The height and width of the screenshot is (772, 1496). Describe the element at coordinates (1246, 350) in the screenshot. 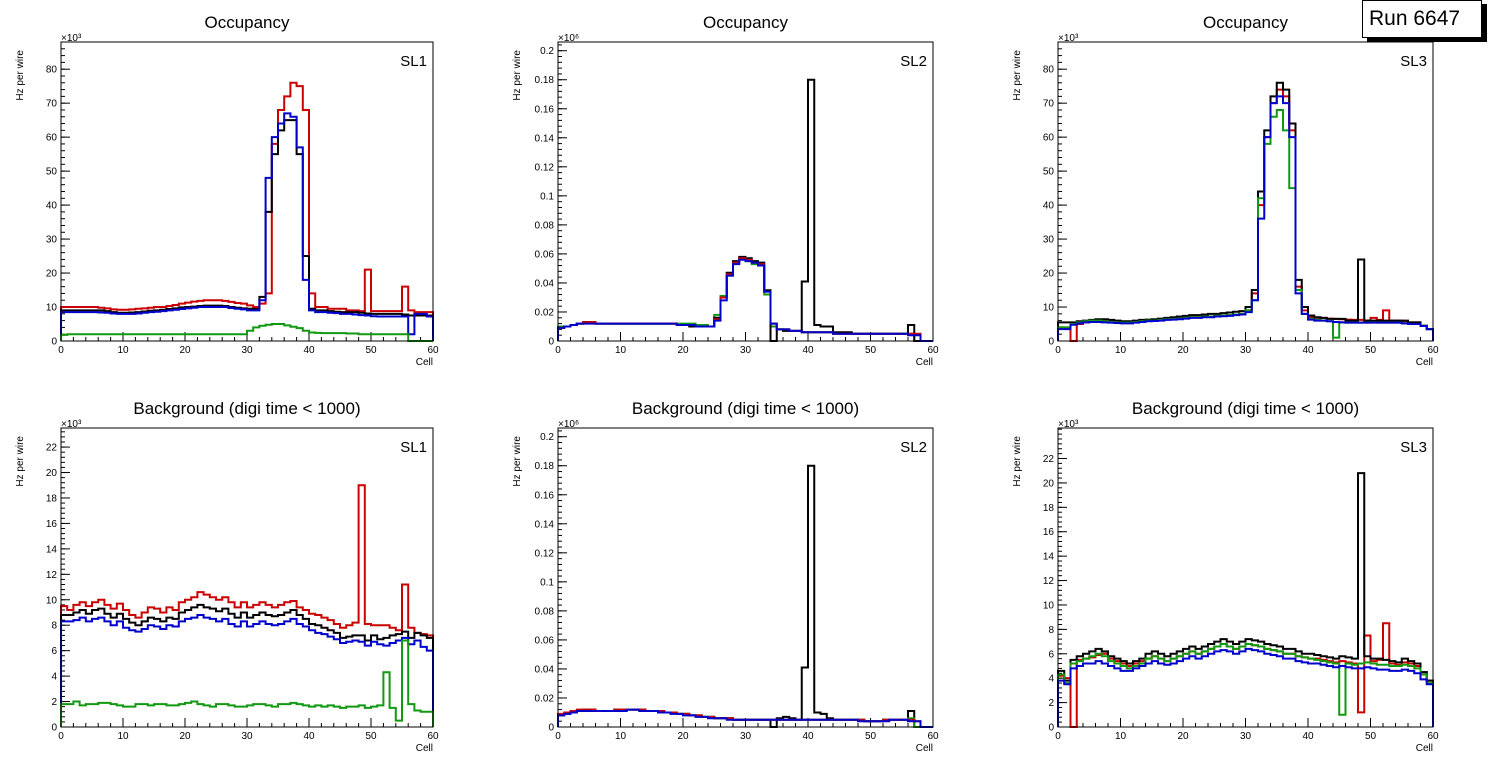

I see `chart-3-x-tick-label: 30` at that location.